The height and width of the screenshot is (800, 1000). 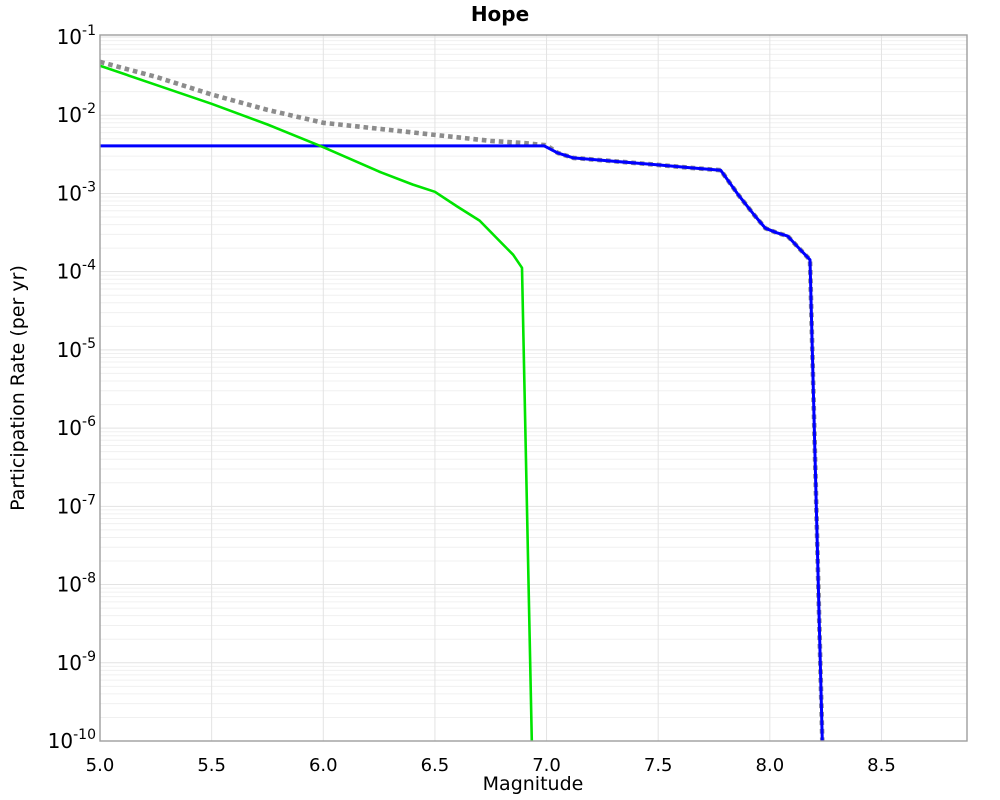 I want to click on x-tick-labels: 5.0 5.5 6.0 6.5 7.0 7.5 8.0 8.5, so click(x=491, y=765).